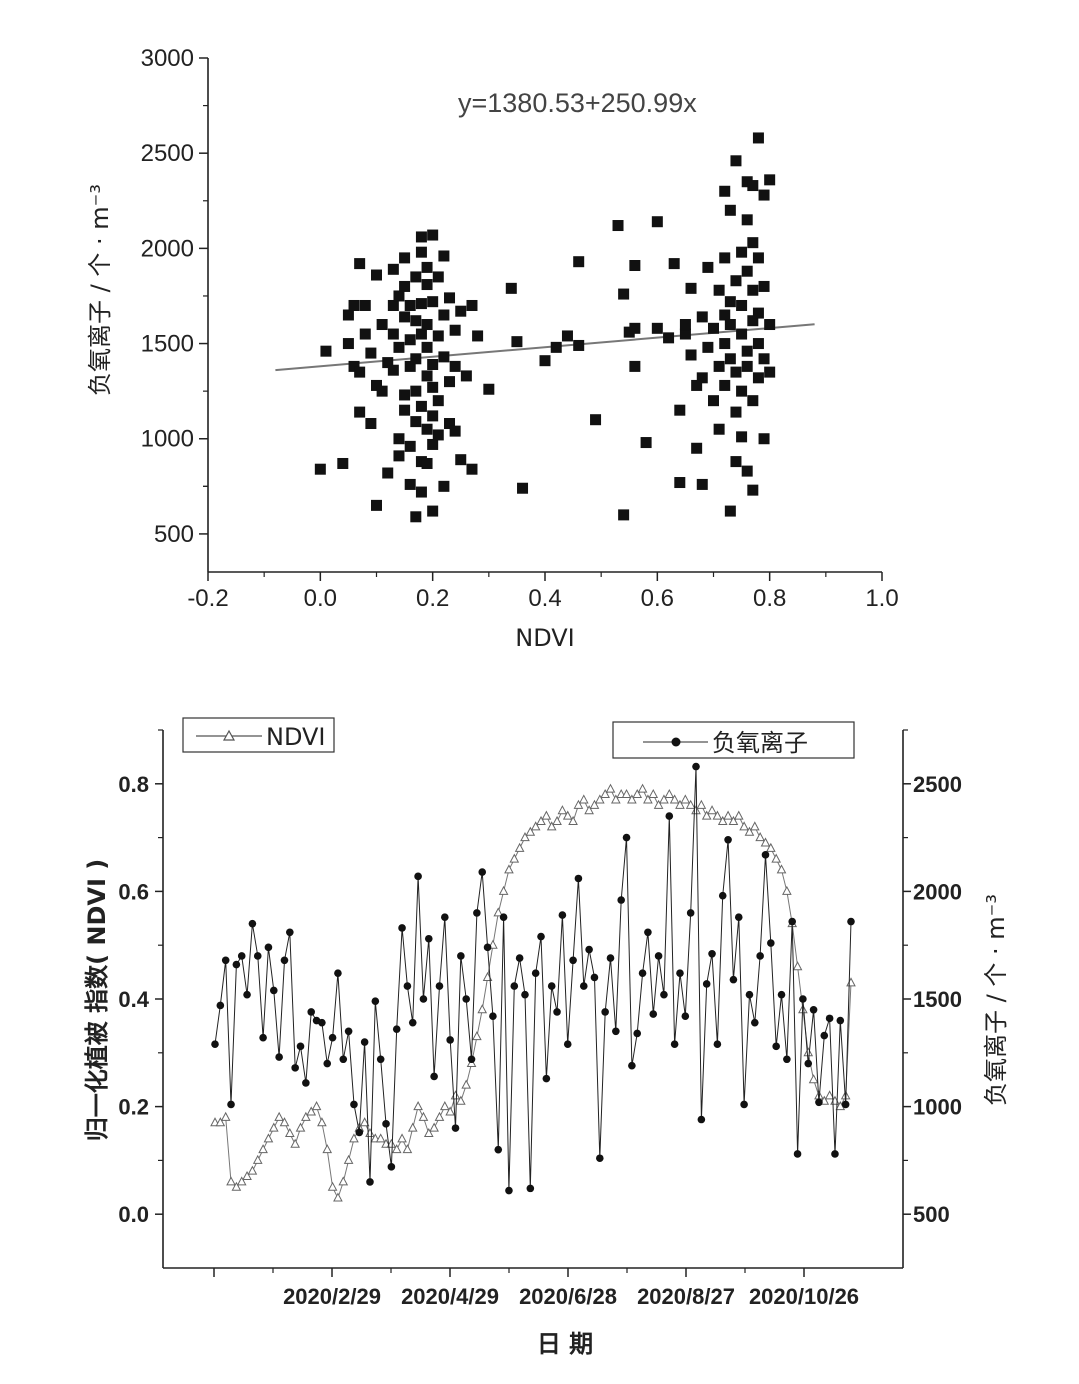  I want to click on regression-equation: y=1380.53+250.99x, so click(577, 103).